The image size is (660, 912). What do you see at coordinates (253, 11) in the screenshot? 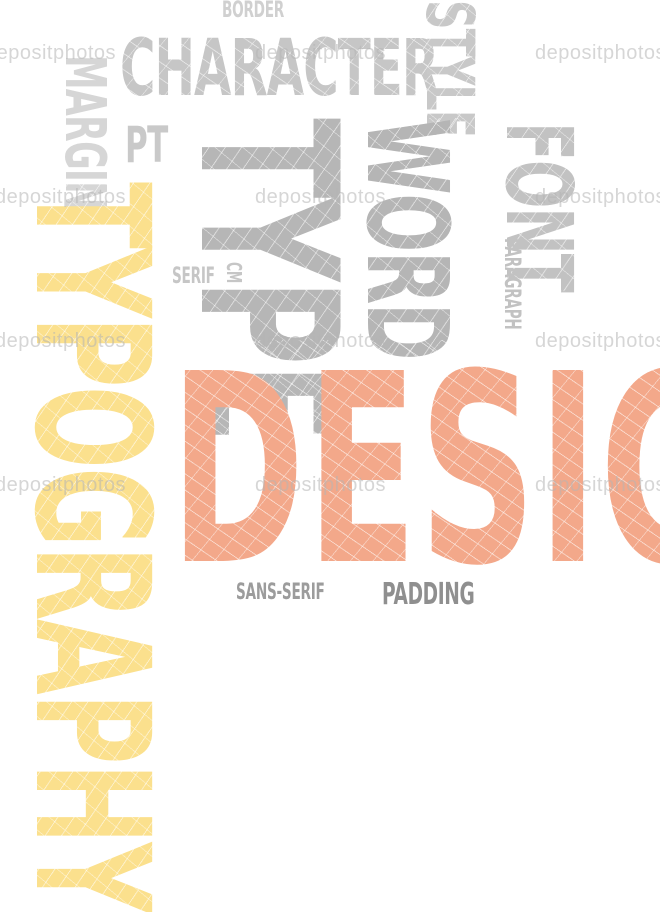
I see `word-border: BORDER` at bounding box center [253, 11].